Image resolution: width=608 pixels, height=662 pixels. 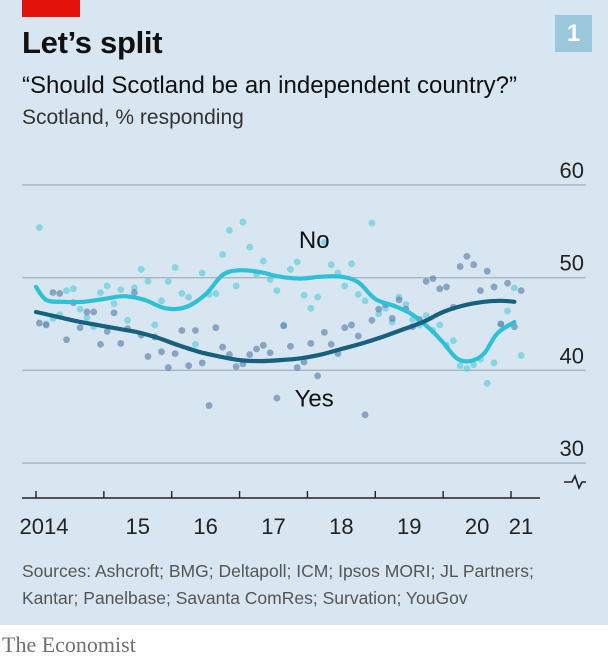 I want to click on y-tick-label-40: 40, so click(x=572, y=355).